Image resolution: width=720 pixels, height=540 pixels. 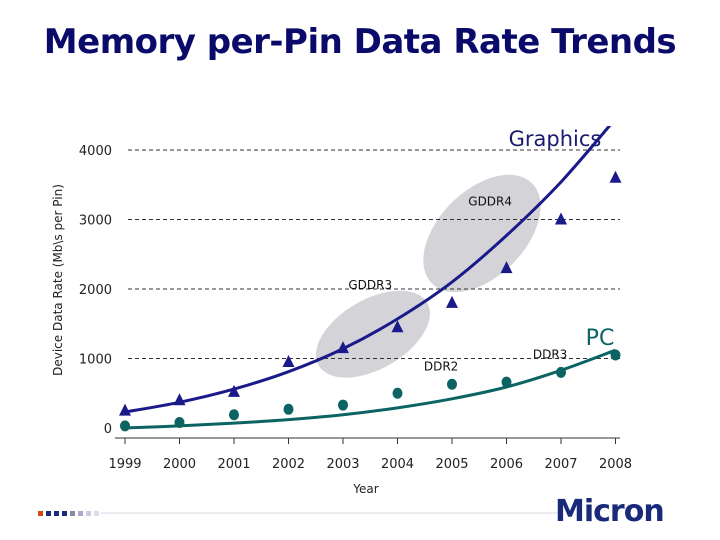 What do you see at coordinates (95, 221) in the screenshot?
I see `y-tick-label: 3000` at bounding box center [95, 221].